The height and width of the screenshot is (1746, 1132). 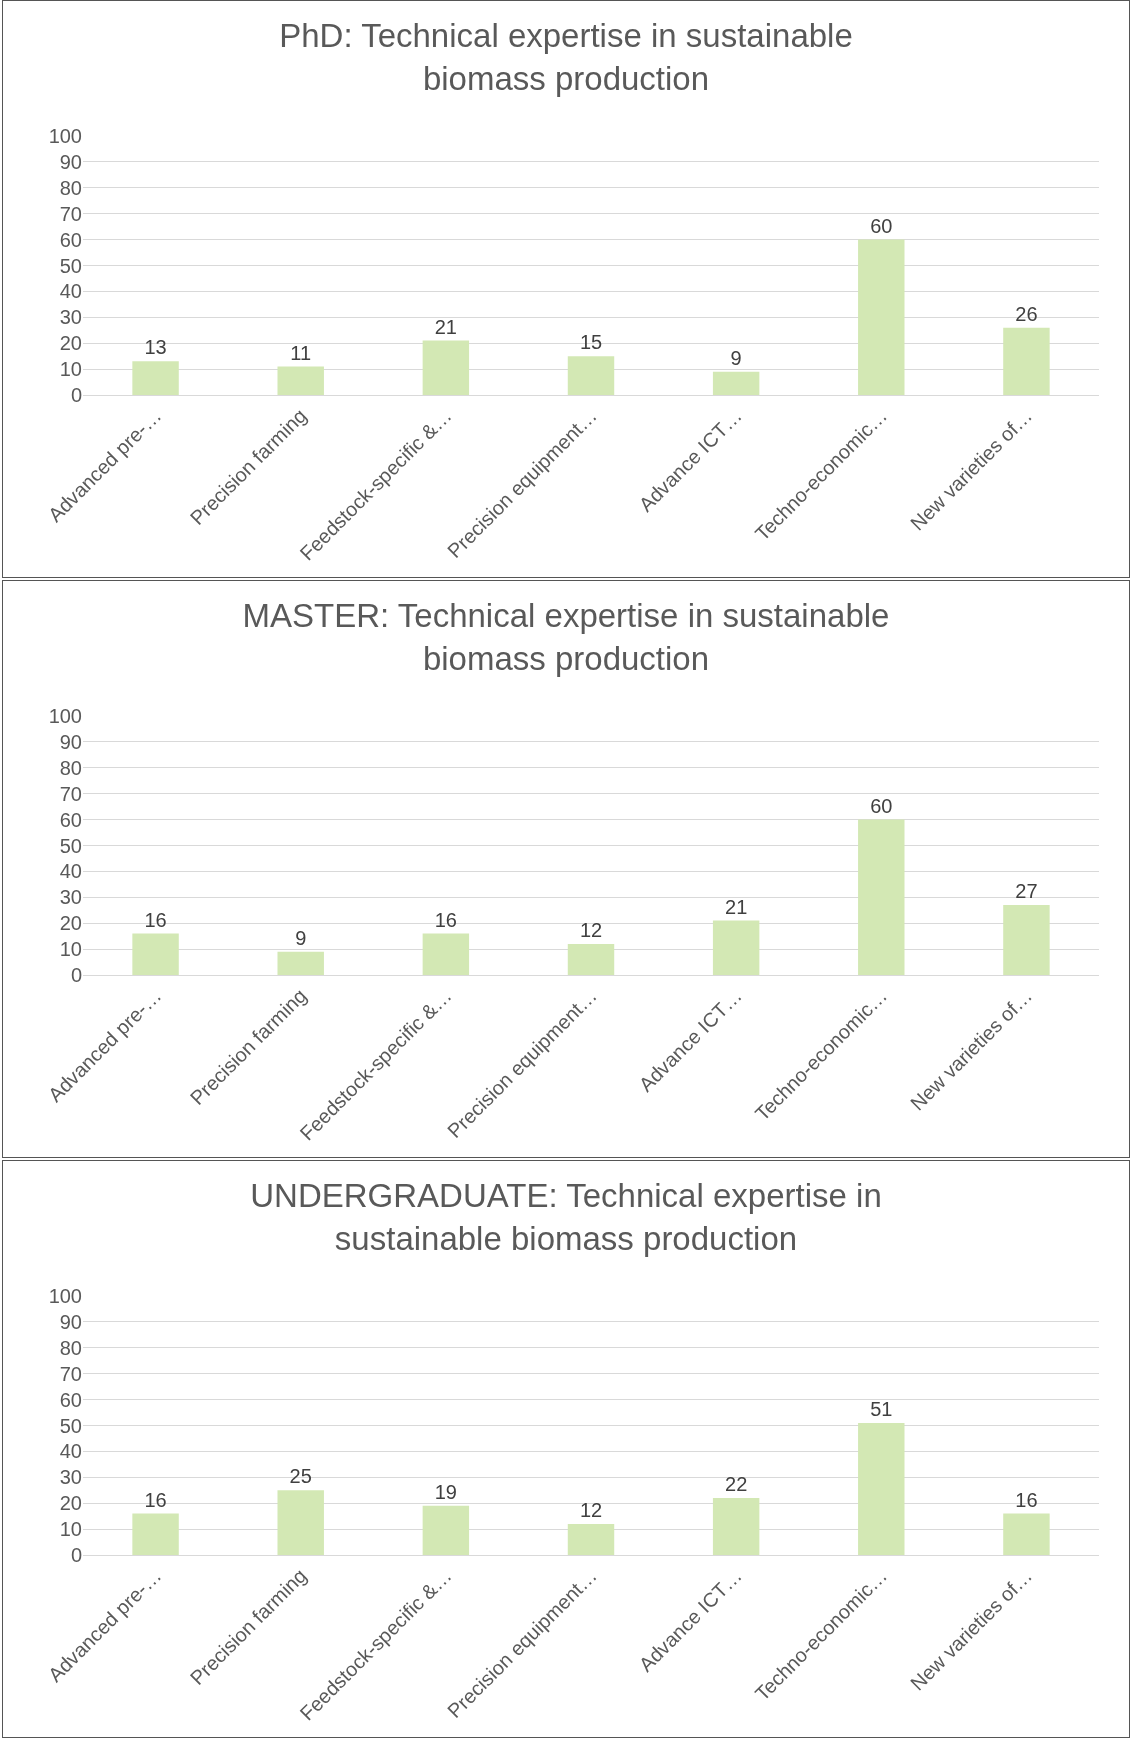 I want to click on chart-title: PhD: Technical expertise in sustainable biomass production, so click(x=566, y=57).